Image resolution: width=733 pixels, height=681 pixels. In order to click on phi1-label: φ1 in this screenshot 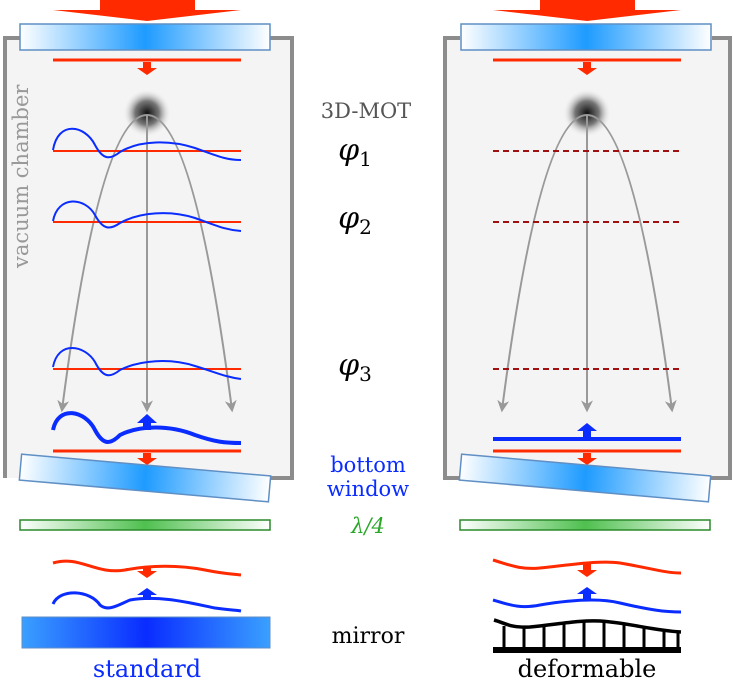, I will do `click(355, 152)`.